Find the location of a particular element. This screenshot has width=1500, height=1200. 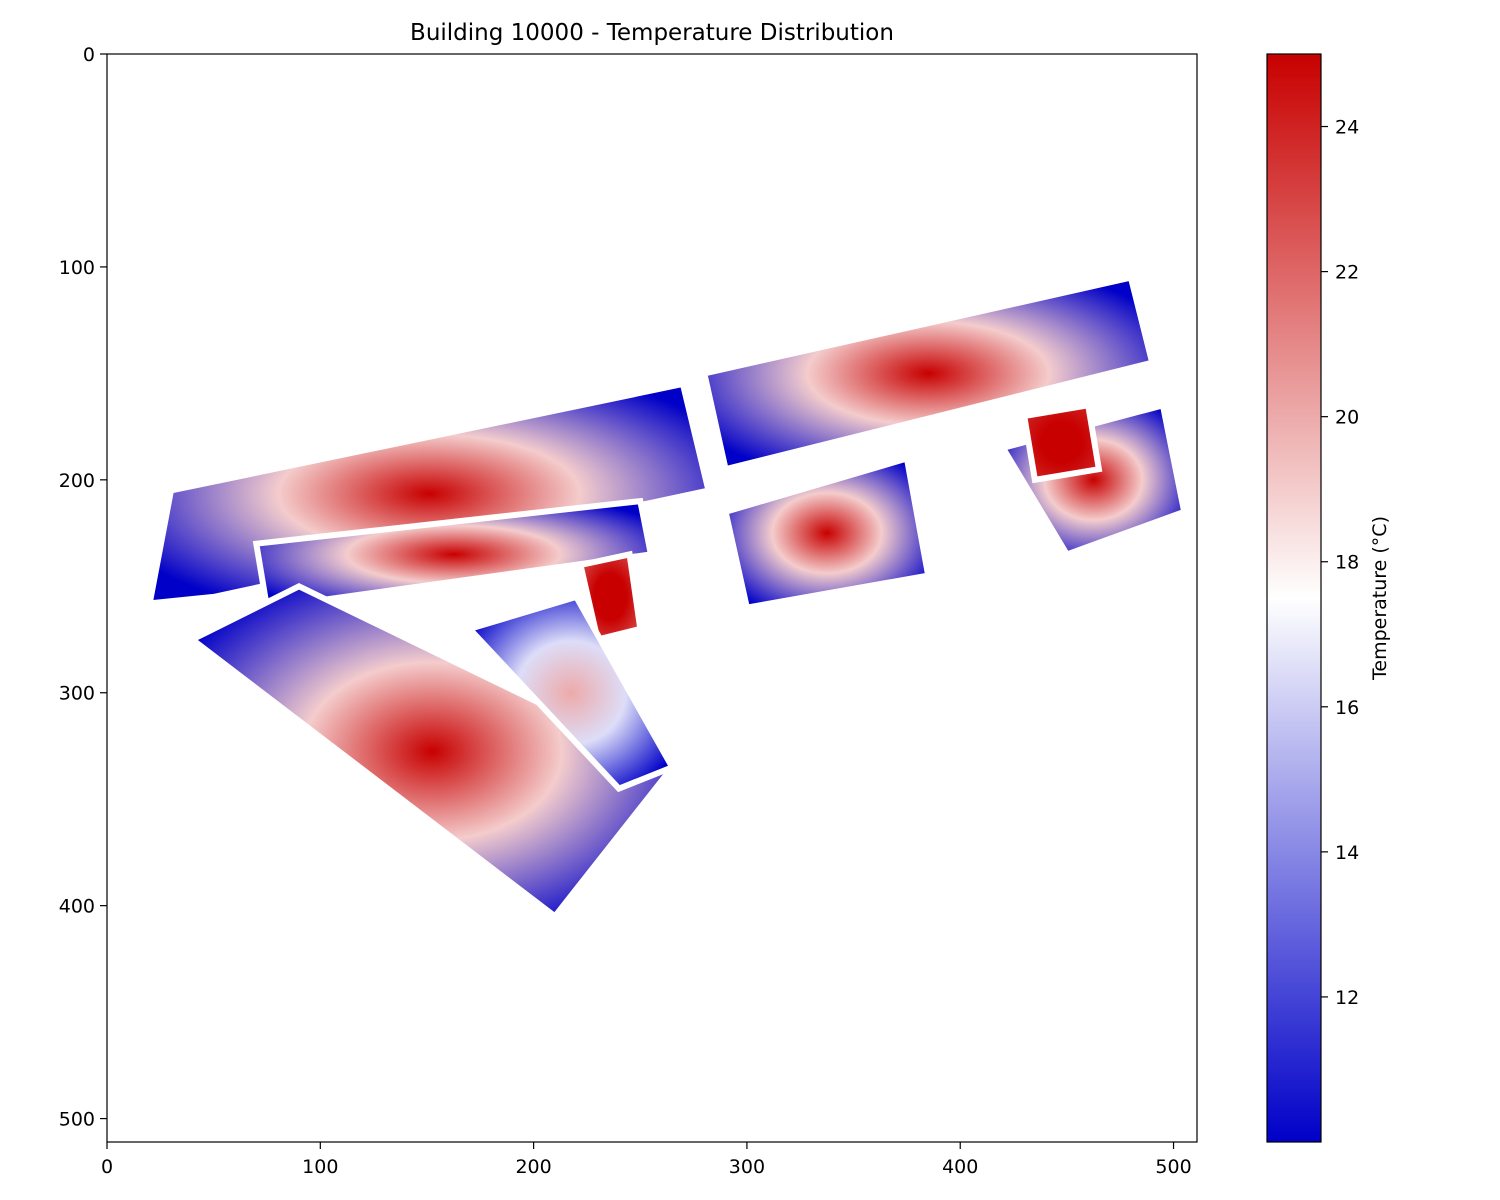

colorbar-tick-label: 24 is located at coordinates (1347, 128).